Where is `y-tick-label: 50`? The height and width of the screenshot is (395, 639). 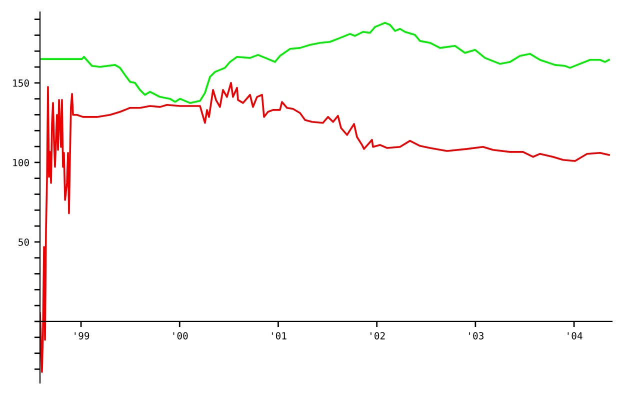
y-tick-label: 50 is located at coordinates (23, 242).